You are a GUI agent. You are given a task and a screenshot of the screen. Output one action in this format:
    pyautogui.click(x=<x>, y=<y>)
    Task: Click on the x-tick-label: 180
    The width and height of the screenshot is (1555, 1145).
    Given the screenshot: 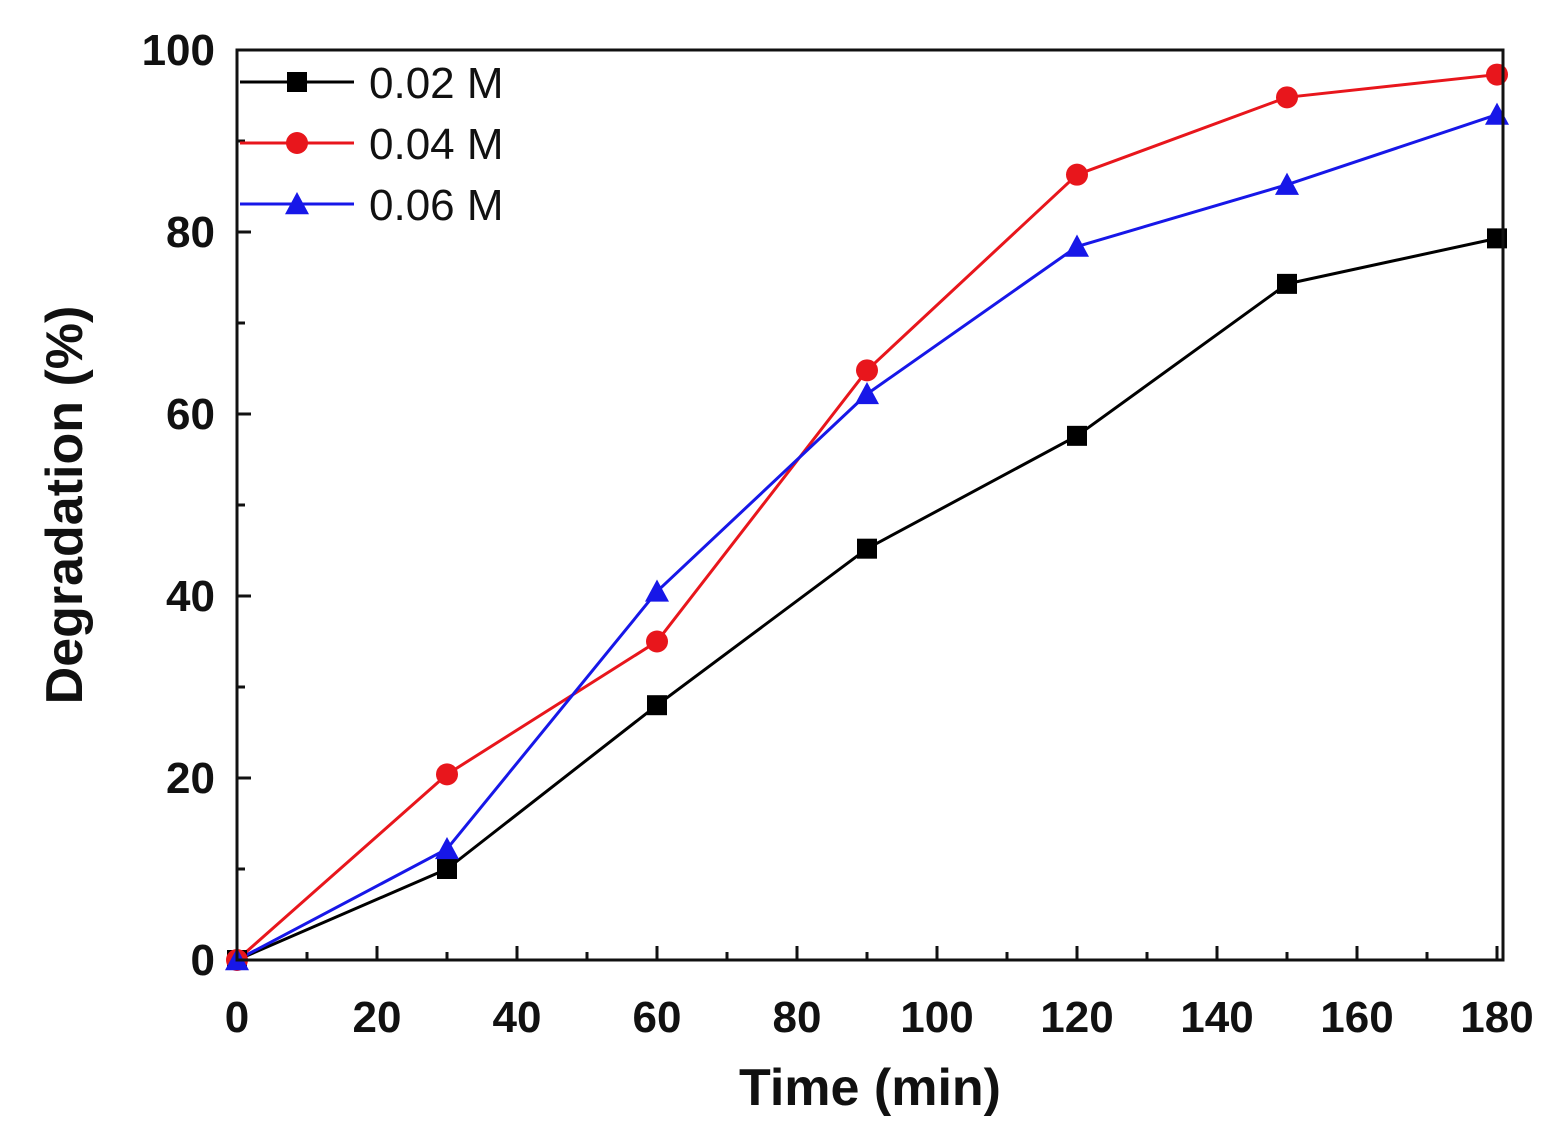 What is the action you would take?
    pyautogui.click(x=1496, y=1017)
    